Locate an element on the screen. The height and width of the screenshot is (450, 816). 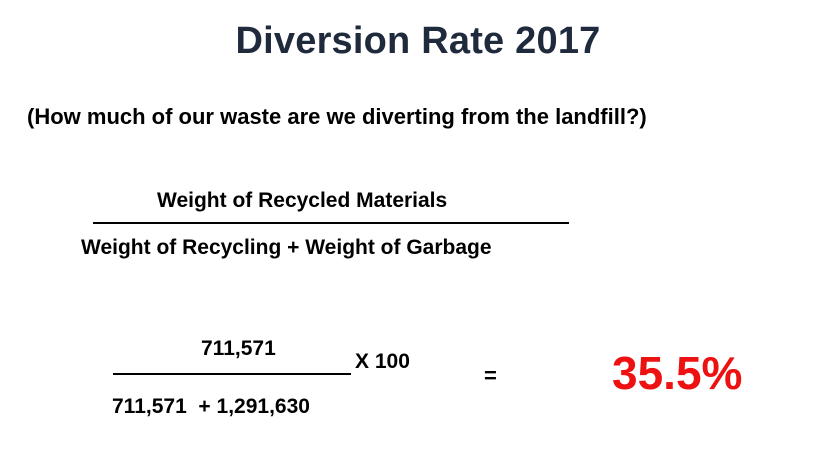
formula-numerator: Weight of Recycled Materials is located at coordinates (302, 200).